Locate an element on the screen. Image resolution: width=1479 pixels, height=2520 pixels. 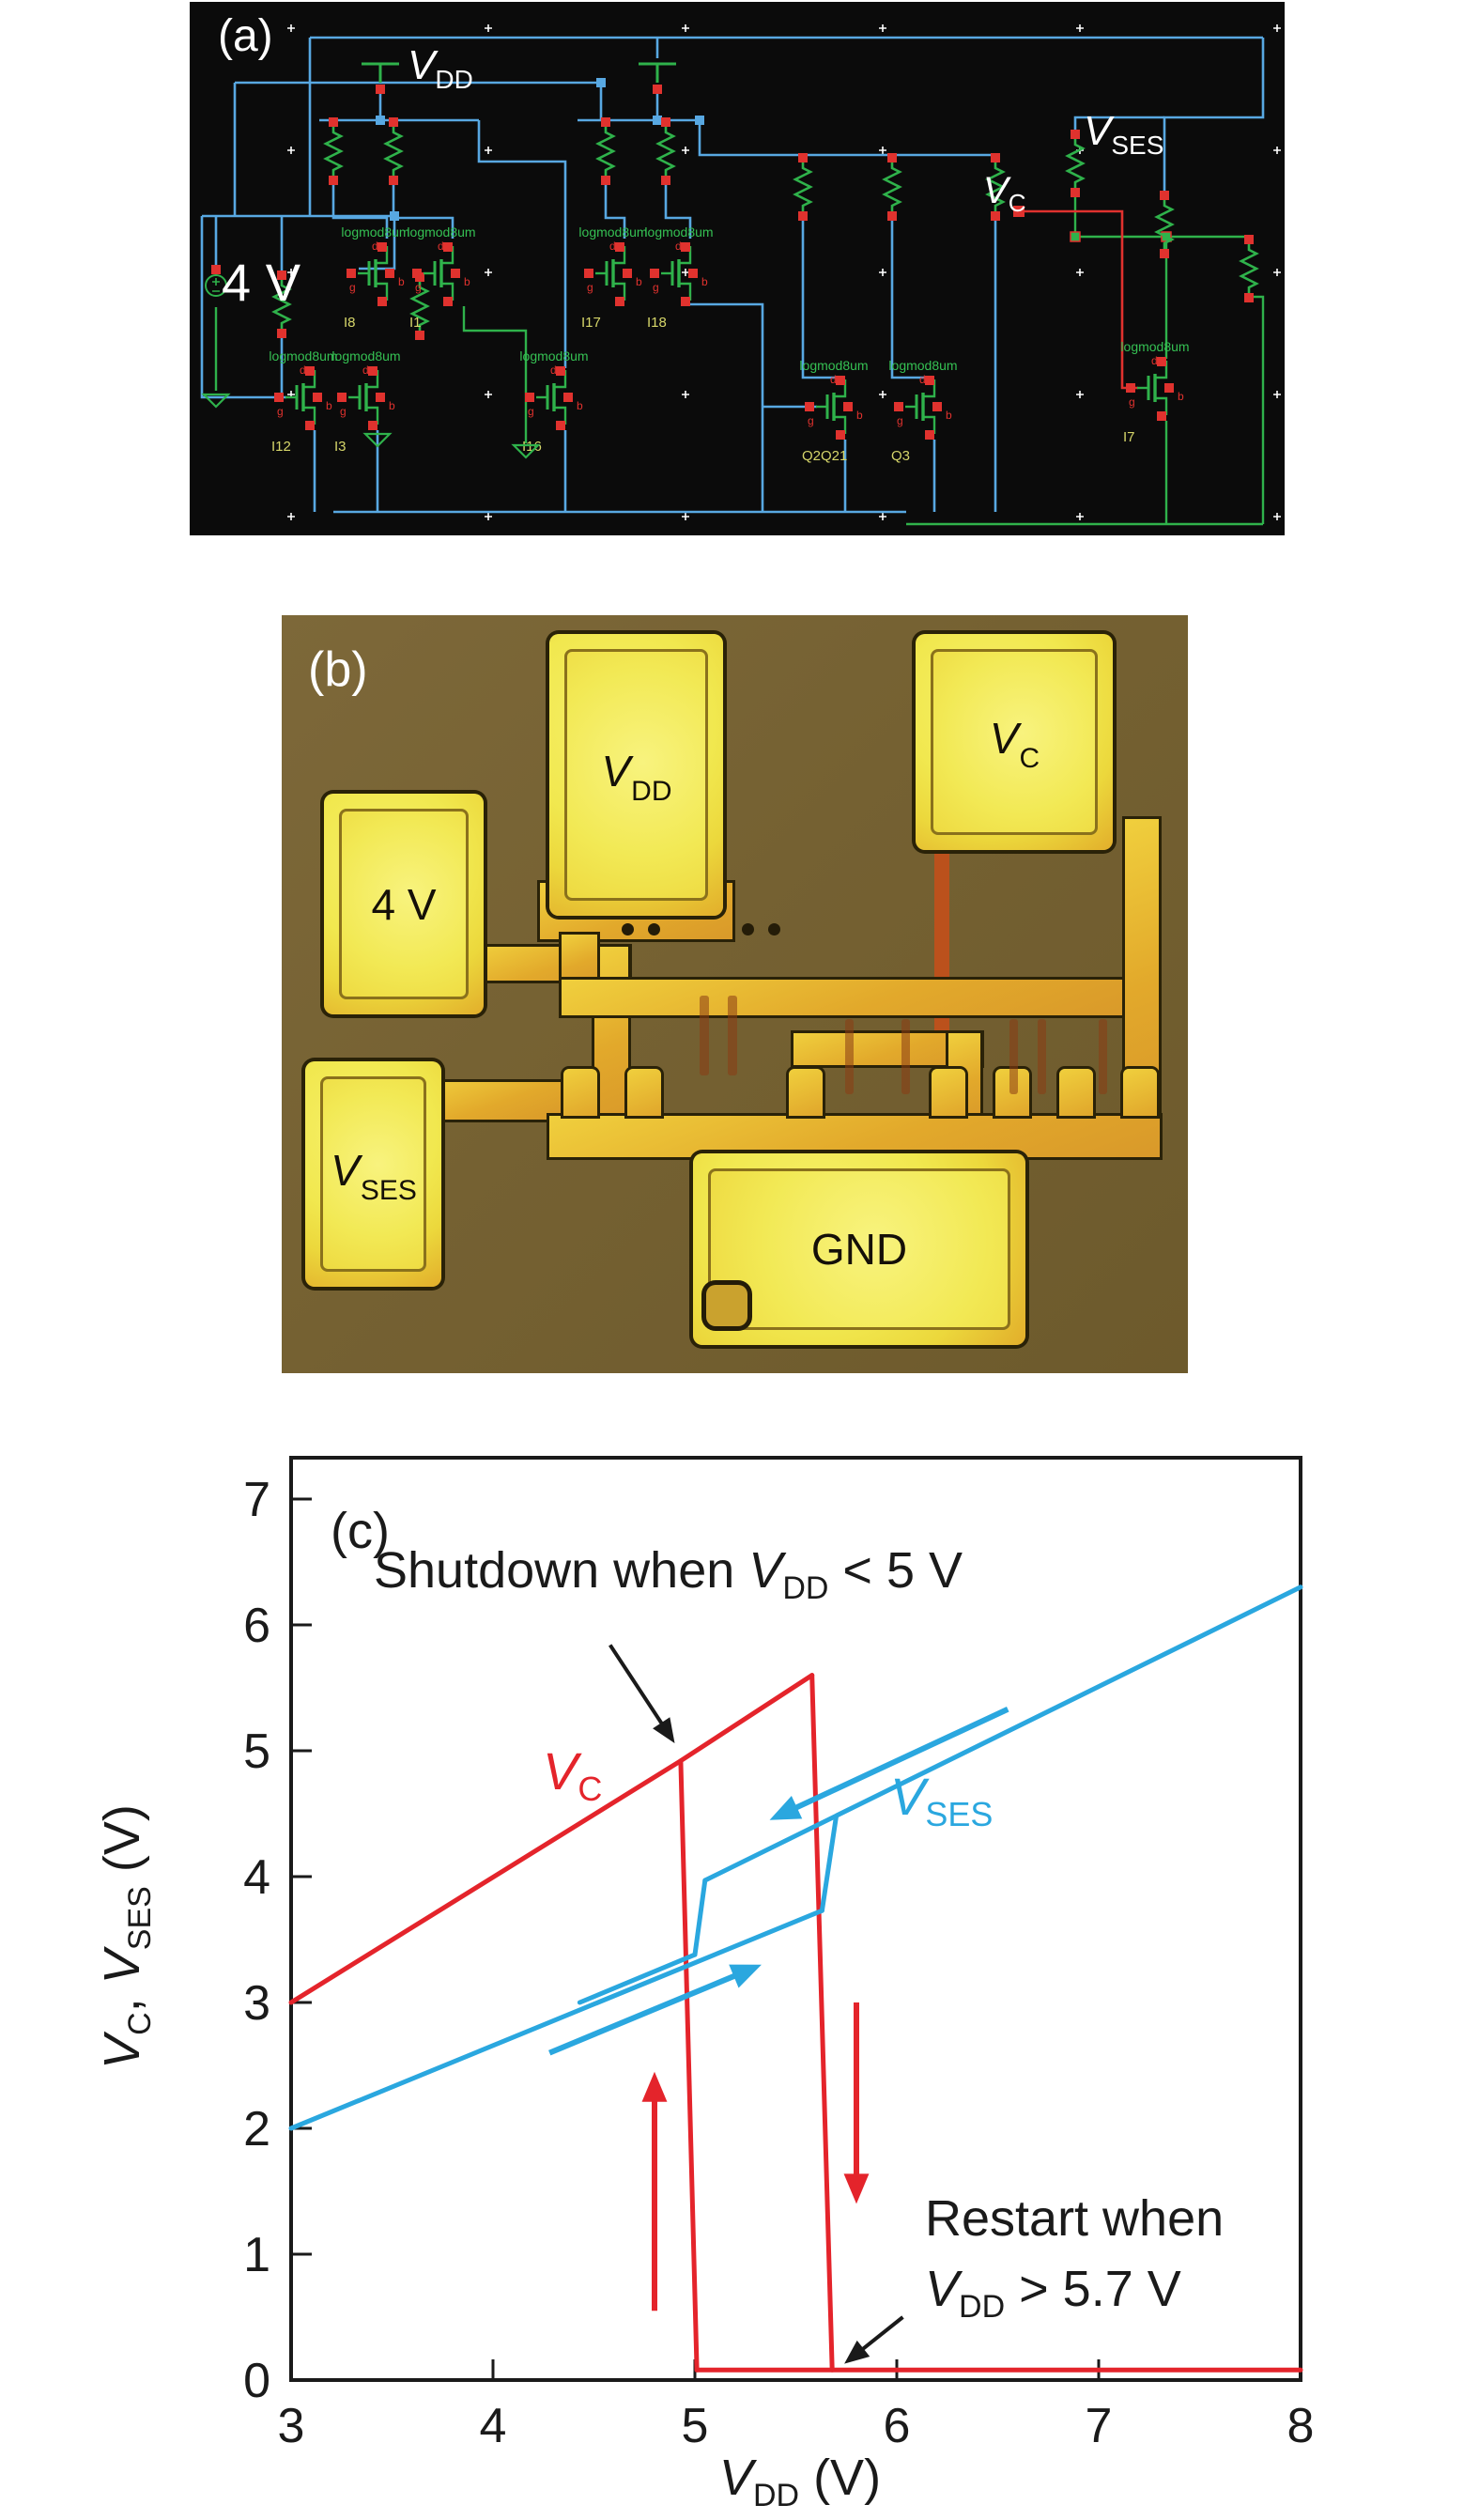
red-up-sweep-arrow-head is located at coordinates (654, 2086).